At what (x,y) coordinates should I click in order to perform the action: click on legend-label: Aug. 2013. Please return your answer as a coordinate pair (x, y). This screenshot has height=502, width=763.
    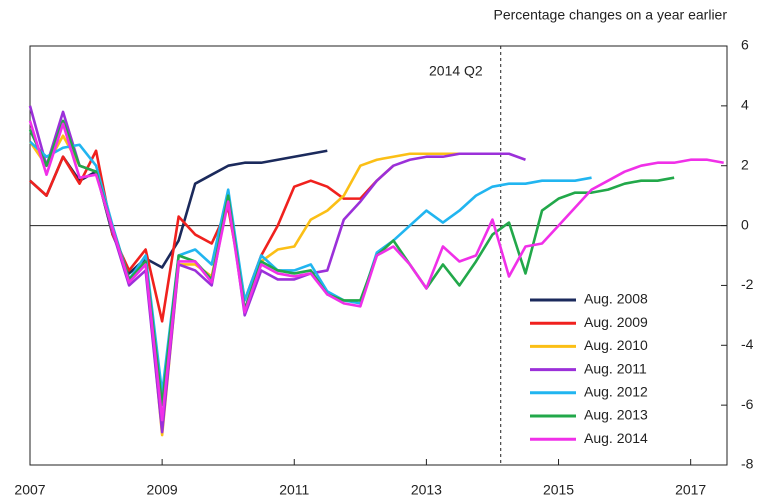
    Looking at the image, I should click on (616, 415).